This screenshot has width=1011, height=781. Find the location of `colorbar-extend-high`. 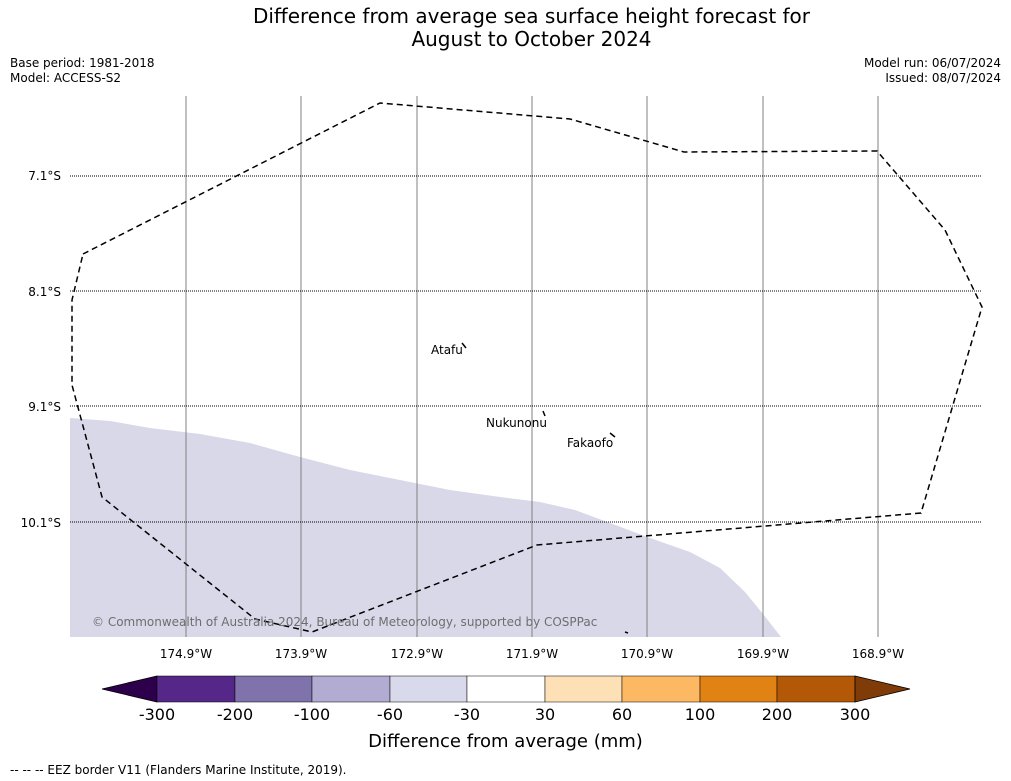

colorbar-extend-high is located at coordinates (882, 689).